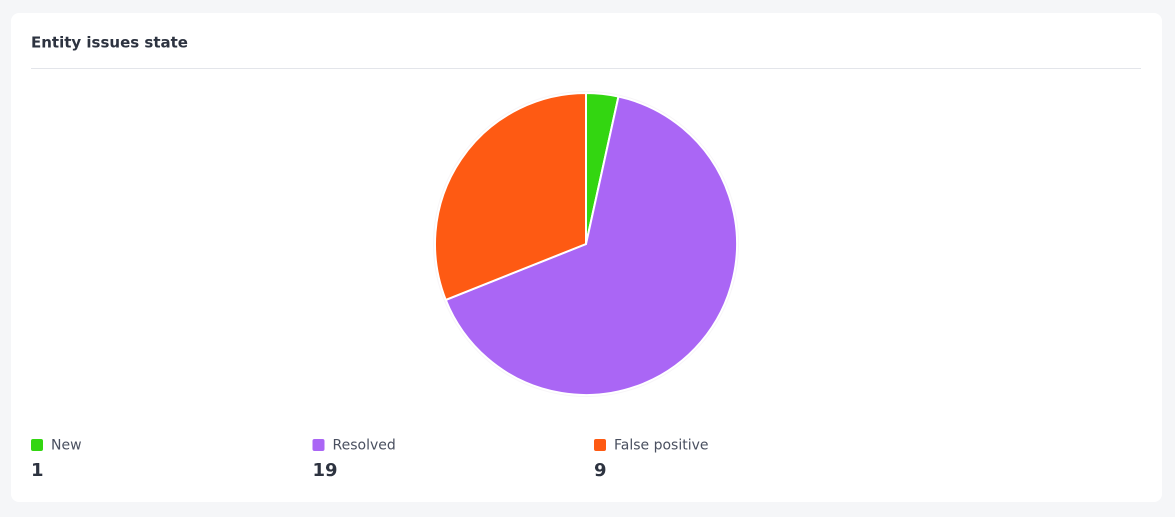 The width and height of the screenshot is (1175, 517). Describe the element at coordinates (364, 446) in the screenshot. I see `legend-label: Resolved` at that location.